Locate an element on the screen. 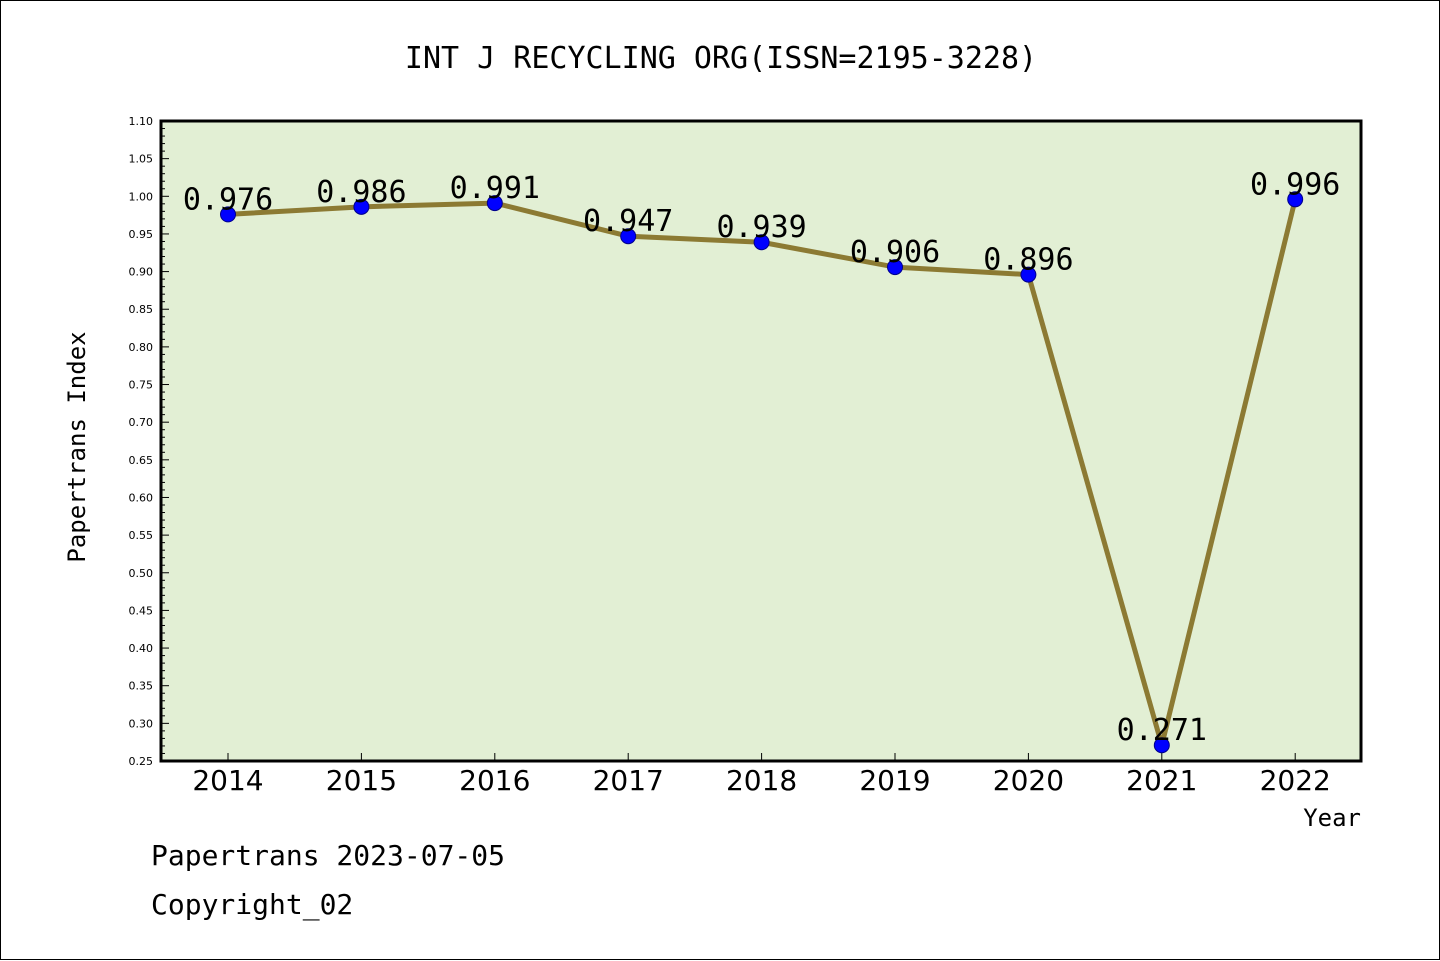 The height and width of the screenshot is (961, 1440). data-label: 0.986 is located at coordinates (361, 192).